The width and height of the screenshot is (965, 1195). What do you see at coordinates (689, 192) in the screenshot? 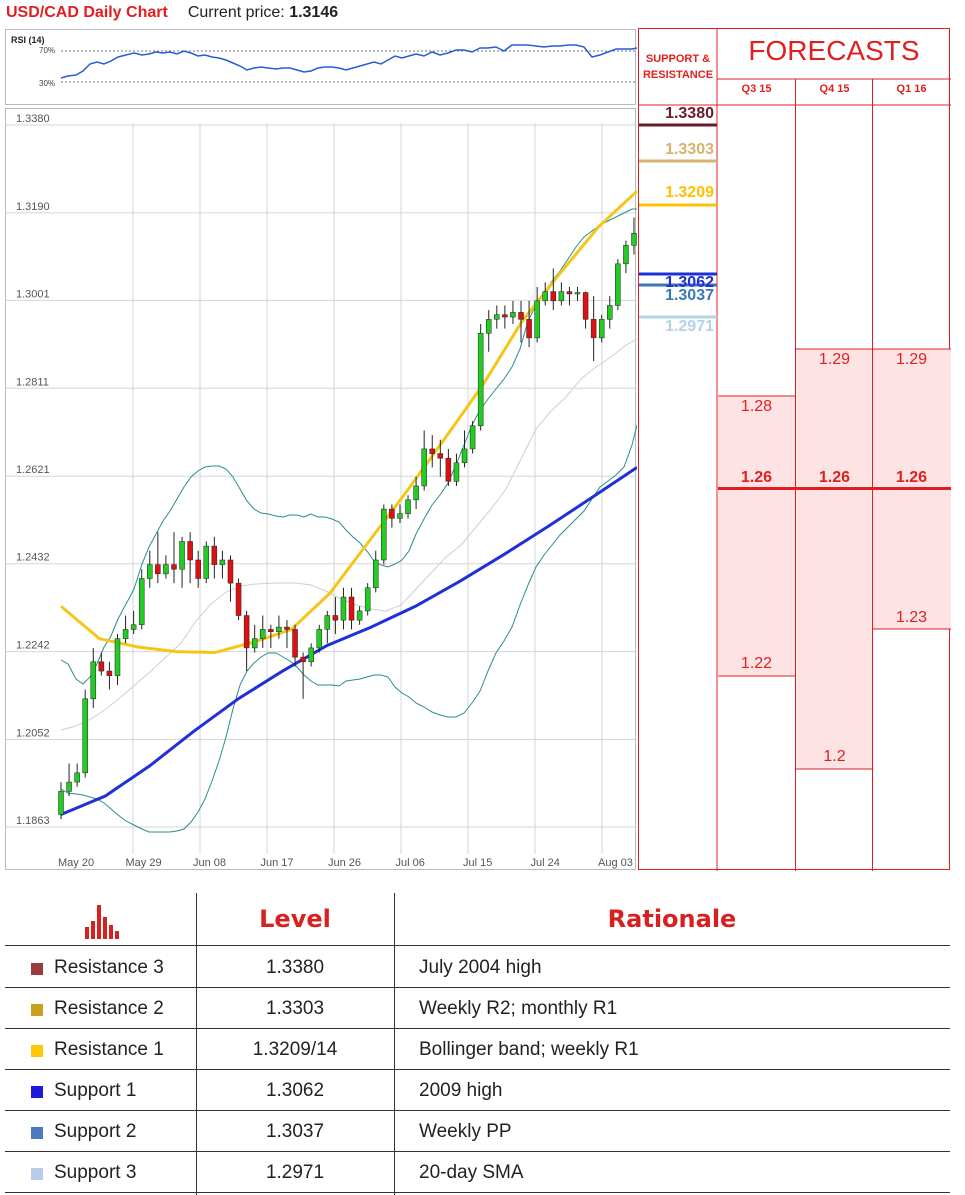
I see `resistance-1-label: 1.3209` at bounding box center [689, 192].